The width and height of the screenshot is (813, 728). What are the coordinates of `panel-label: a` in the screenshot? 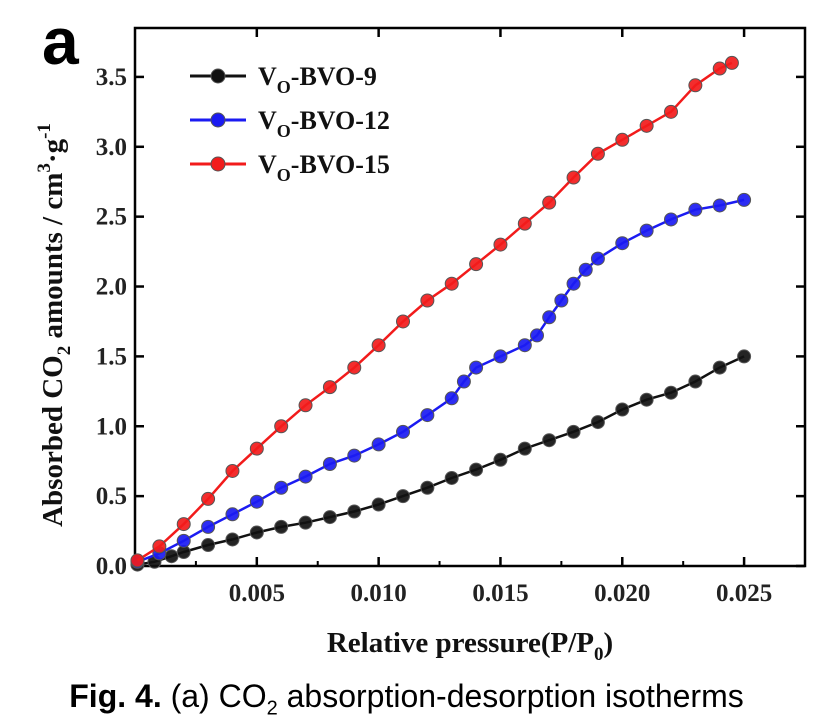 It's located at (61, 41).